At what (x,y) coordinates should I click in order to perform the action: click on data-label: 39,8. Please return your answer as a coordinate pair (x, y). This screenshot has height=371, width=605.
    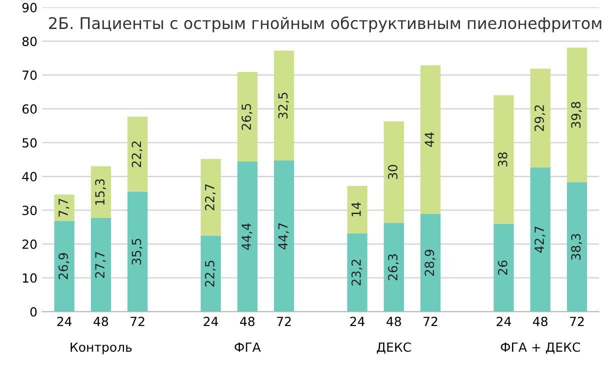
    Looking at the image, I should click on (576, 115).